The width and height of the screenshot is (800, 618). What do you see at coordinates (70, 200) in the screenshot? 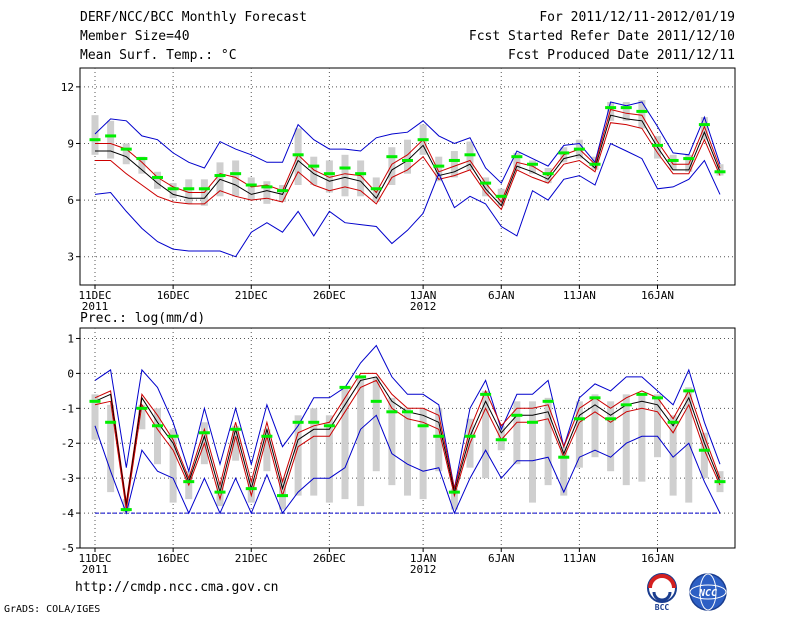
I see `y-tick-label: 6` at bounding box center [70, 200].